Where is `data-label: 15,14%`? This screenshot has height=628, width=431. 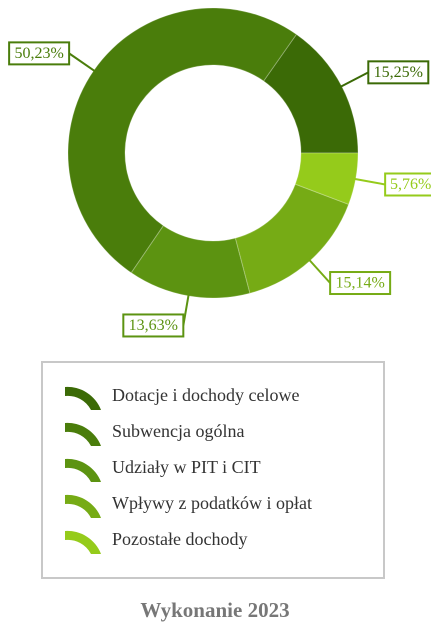
data-label: 15,14% is located at coordinates (359, 283).